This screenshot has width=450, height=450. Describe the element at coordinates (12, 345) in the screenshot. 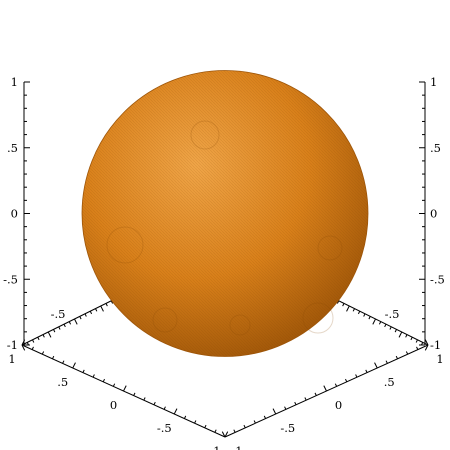

I see `z-tick-label-left: -1` at that location.